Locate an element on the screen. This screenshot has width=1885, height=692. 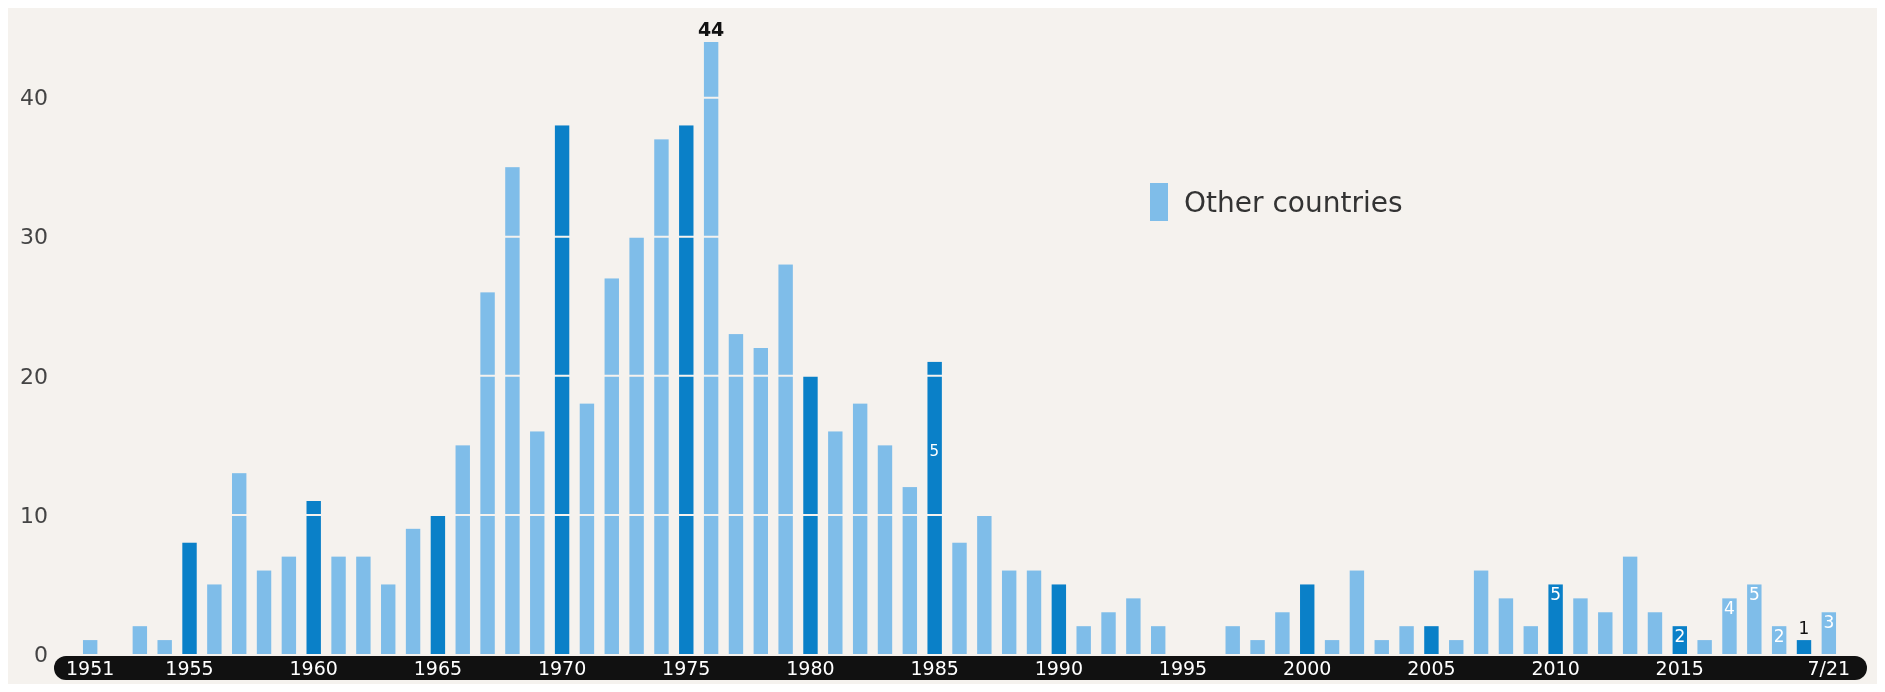
y-tick-label: 20 is located at coordinates (34, 376).